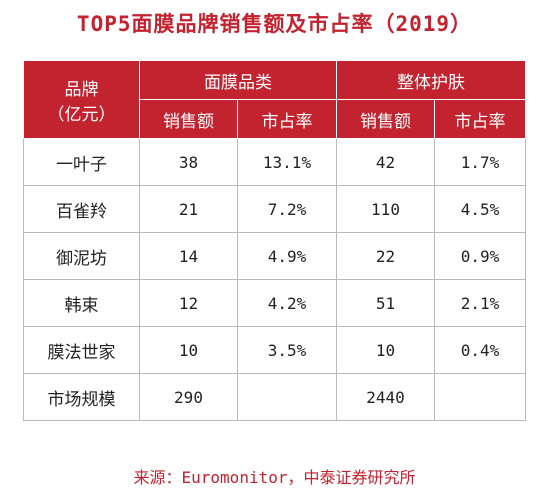  What do you see at coordinates (287, 119) in the screenshot?
I see `header-mask-share: 市占率` at bounding box center [287, 119].